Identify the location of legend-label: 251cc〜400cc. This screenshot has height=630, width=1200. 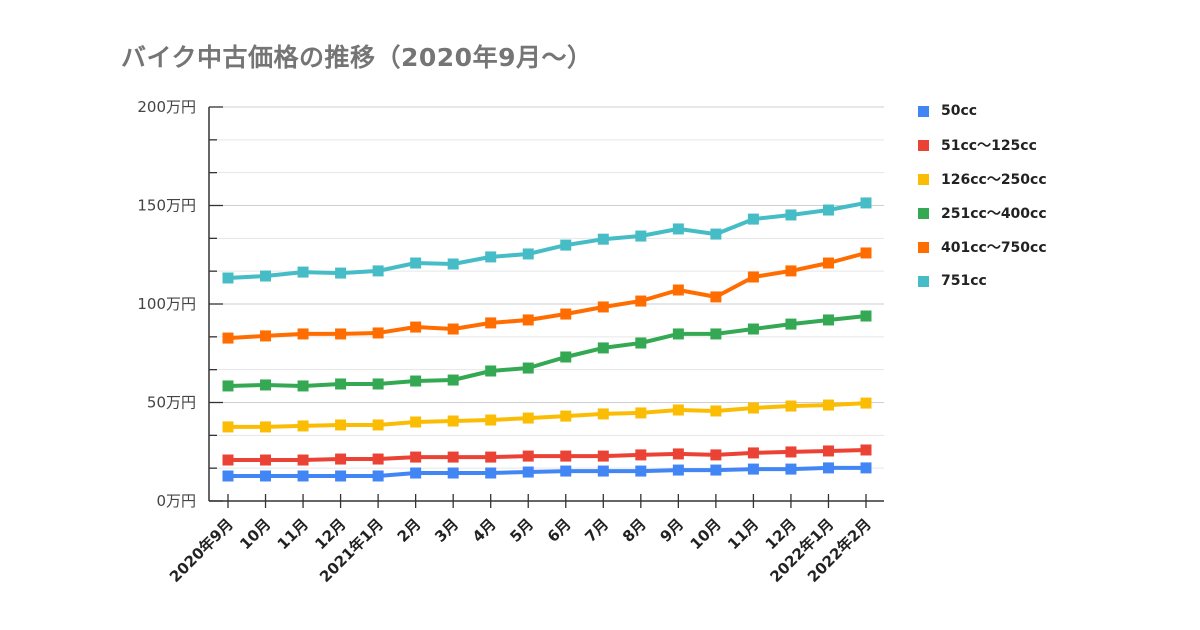
(994, 214).